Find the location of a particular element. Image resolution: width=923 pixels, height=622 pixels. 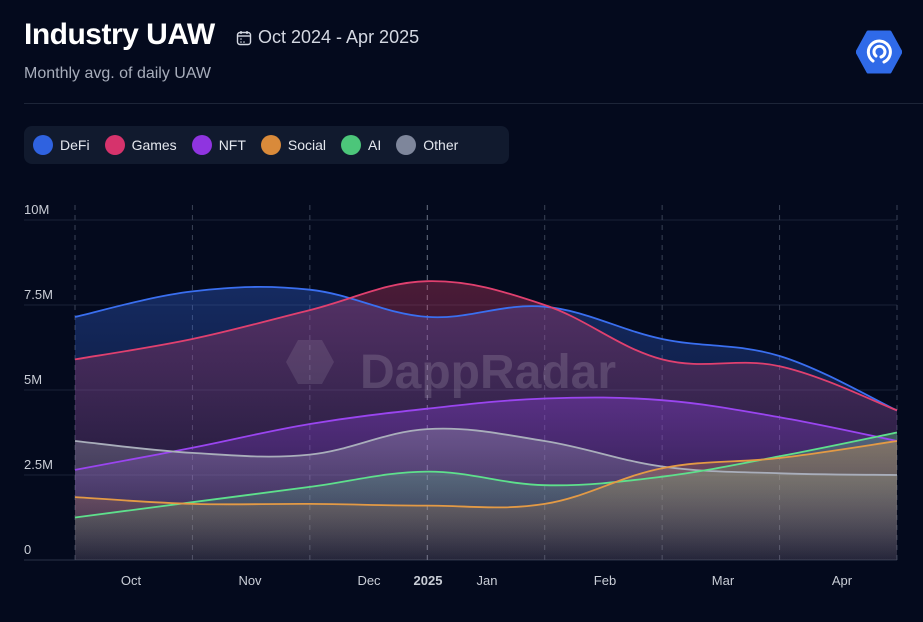

header-divider is located at coordinates (473, 103).